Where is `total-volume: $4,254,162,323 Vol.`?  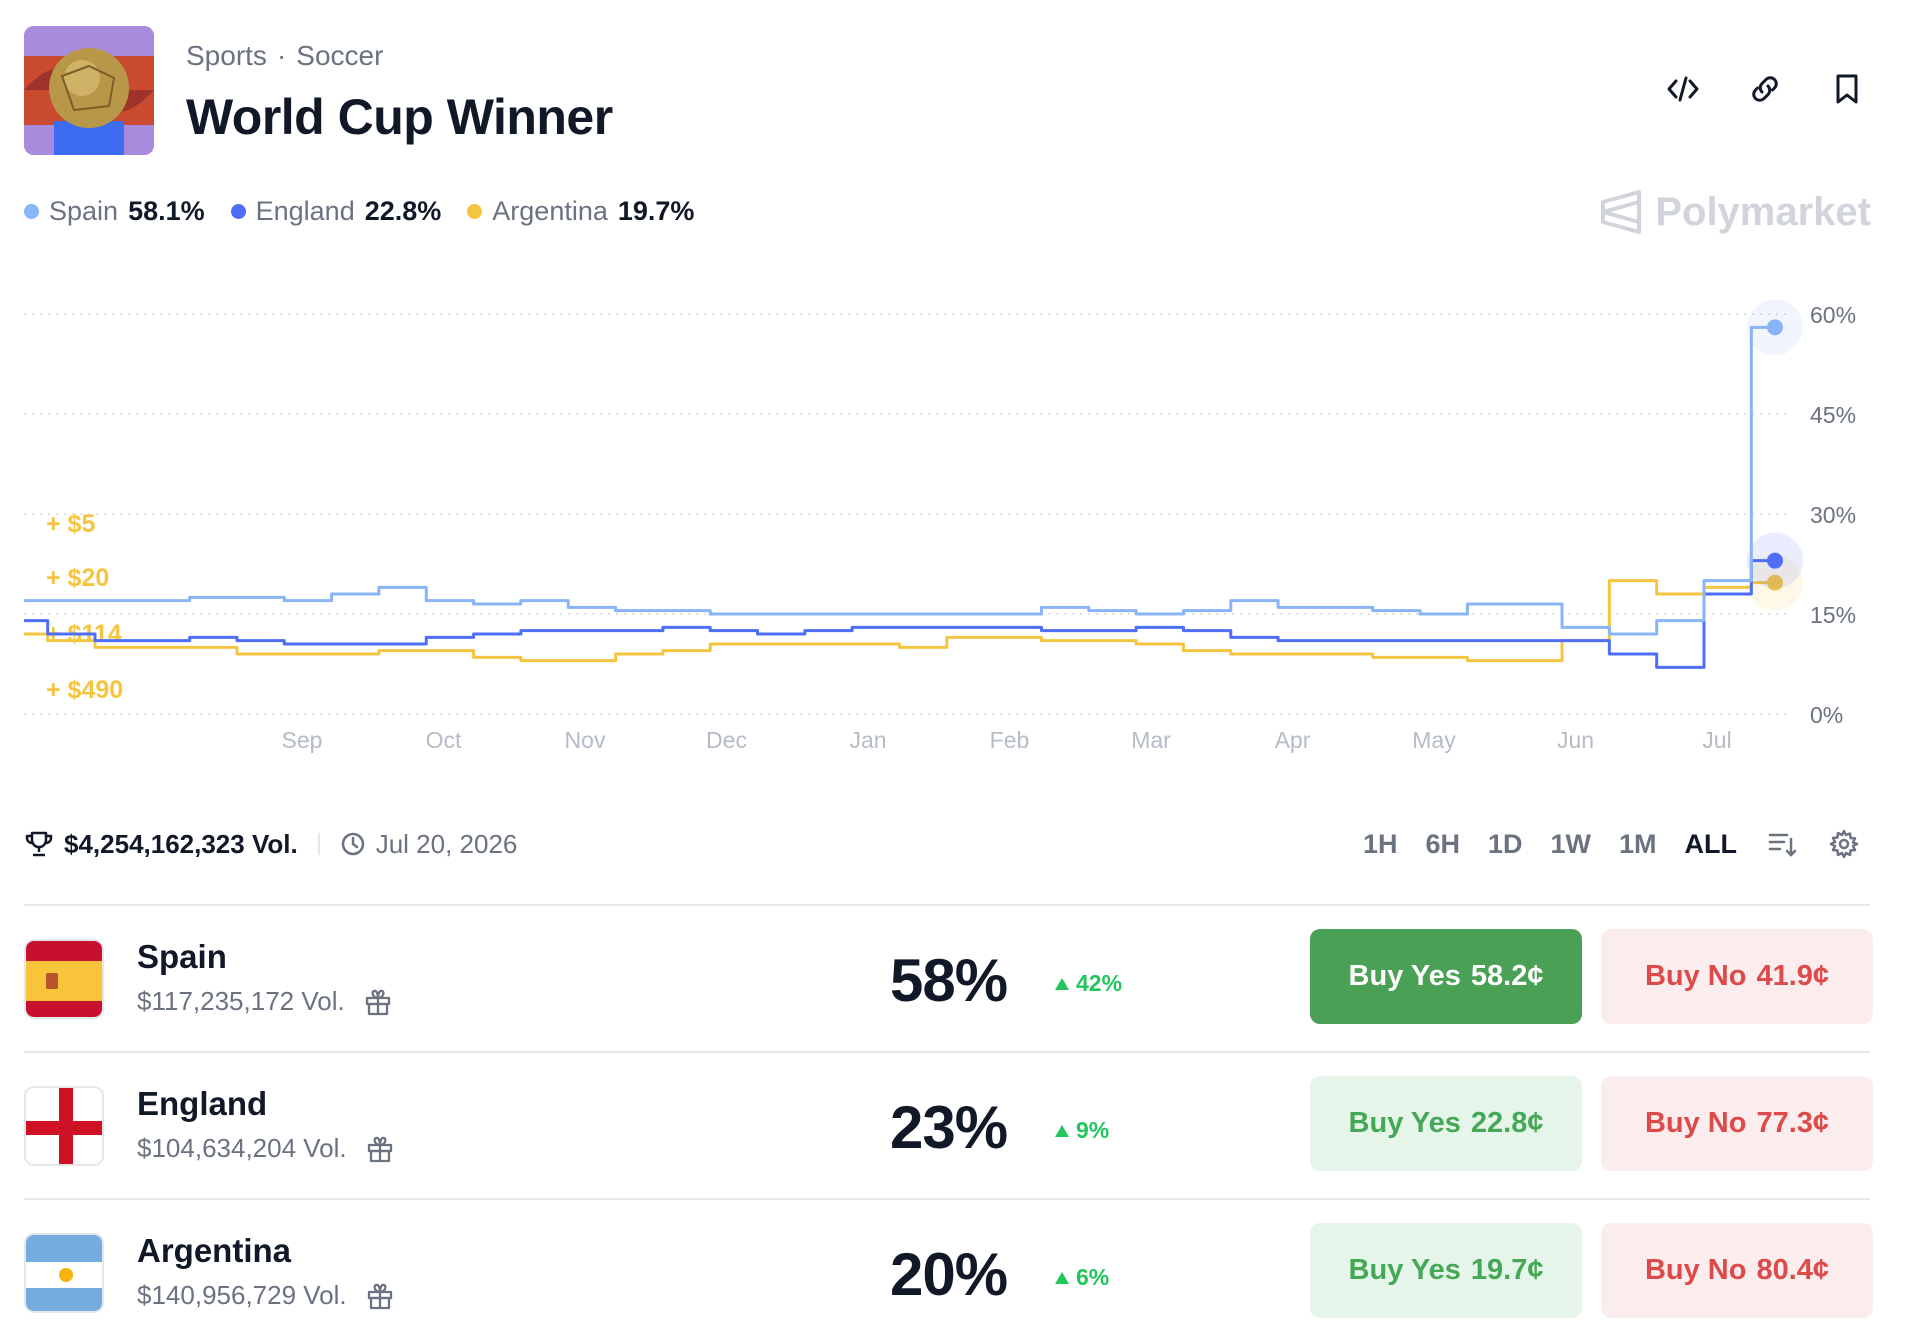 total-volume: $4,254,162,323 Vol. is located at coordinates (161, 844).